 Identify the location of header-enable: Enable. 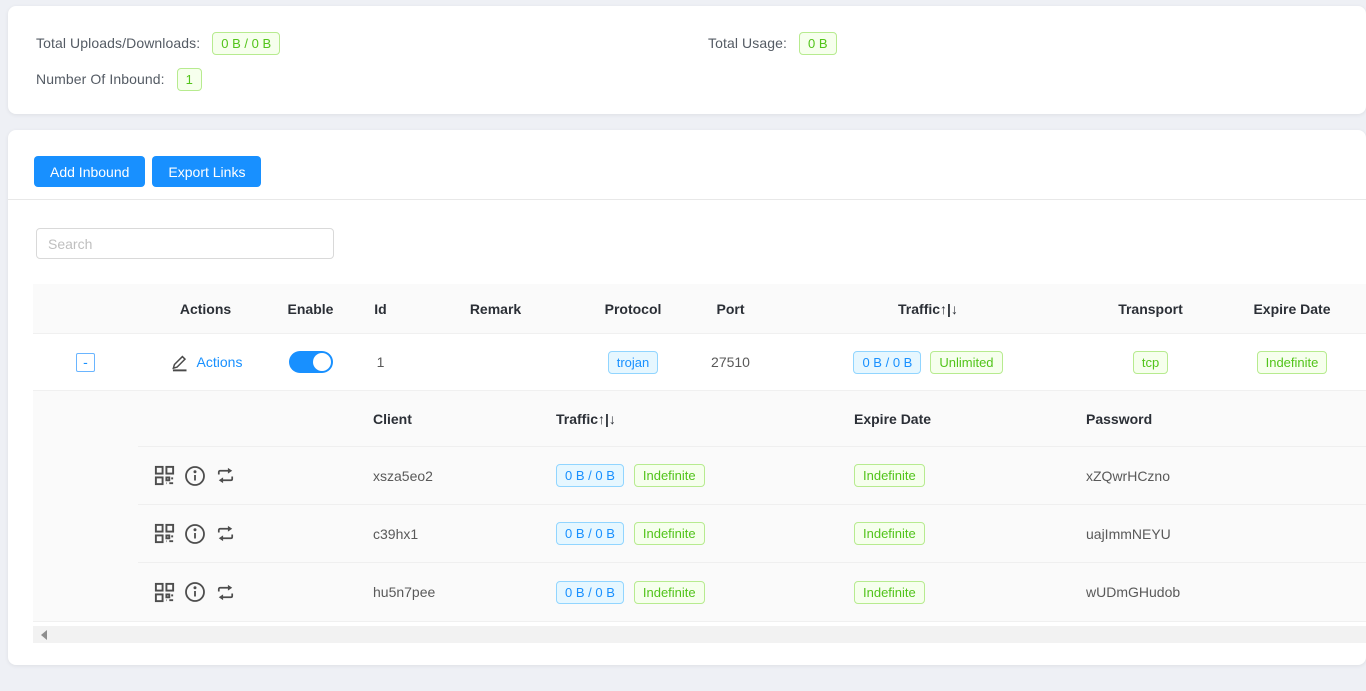
(310, 308).